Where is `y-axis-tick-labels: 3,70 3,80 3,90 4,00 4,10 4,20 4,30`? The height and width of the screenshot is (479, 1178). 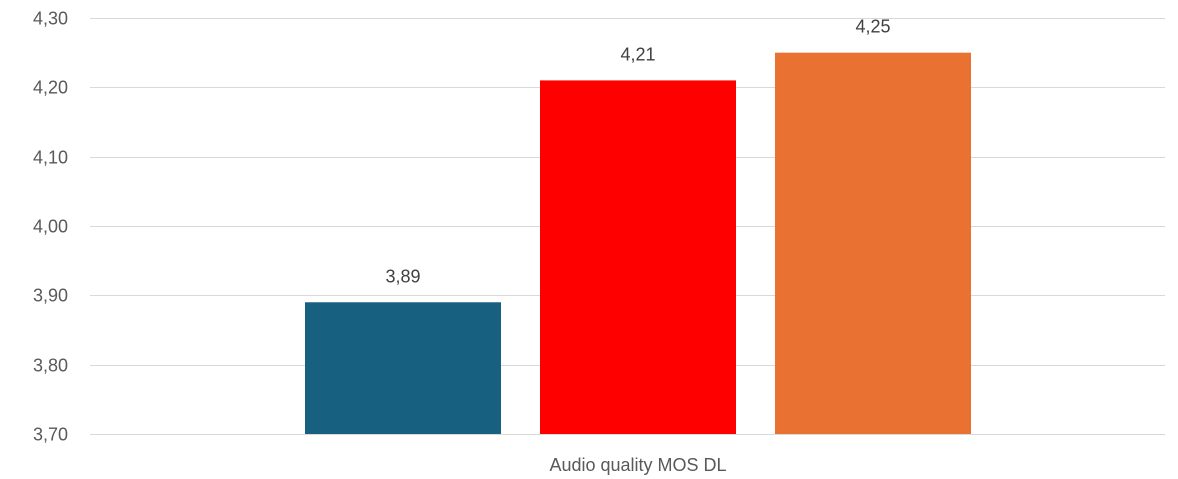
y-axis-tick-labels: 3,70 3,80 3,90 4,00 4,10 4,20 4,30 is located at coordinates (50, 227).